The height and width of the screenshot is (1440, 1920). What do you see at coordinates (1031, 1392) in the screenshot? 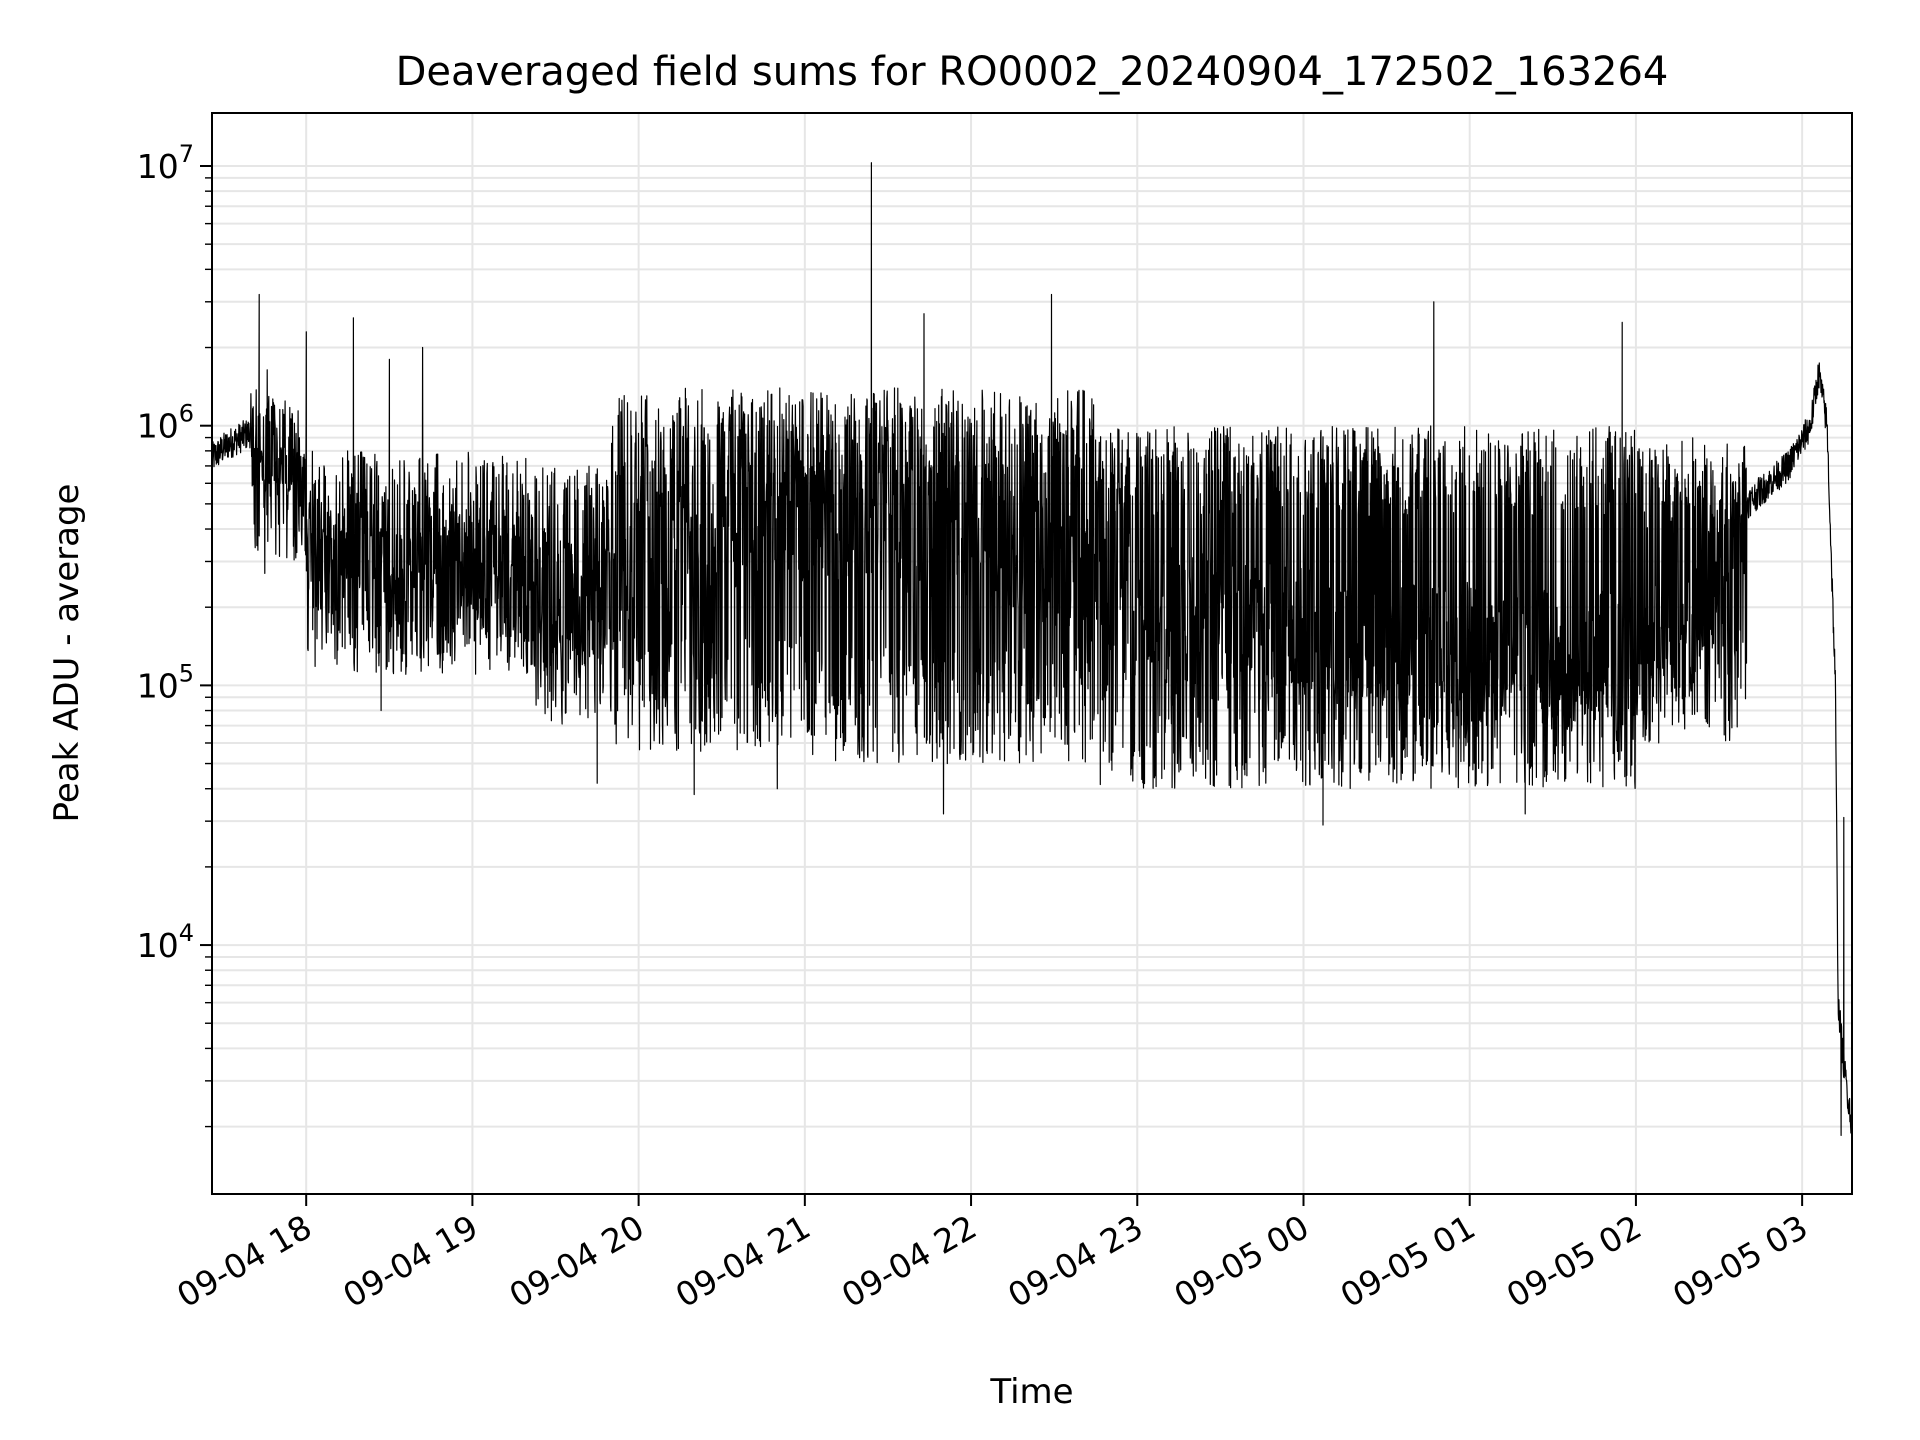
I see `x-axis-label: Time` at bounding box center [1031, 1392].